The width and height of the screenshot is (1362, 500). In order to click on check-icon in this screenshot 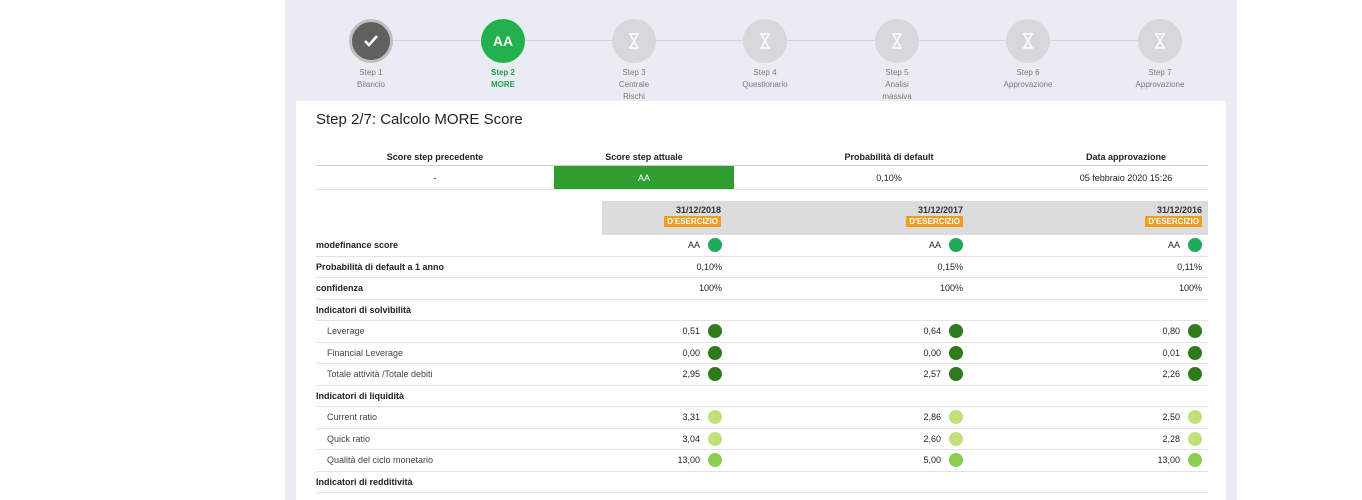, I will do `click(371, 41)`.